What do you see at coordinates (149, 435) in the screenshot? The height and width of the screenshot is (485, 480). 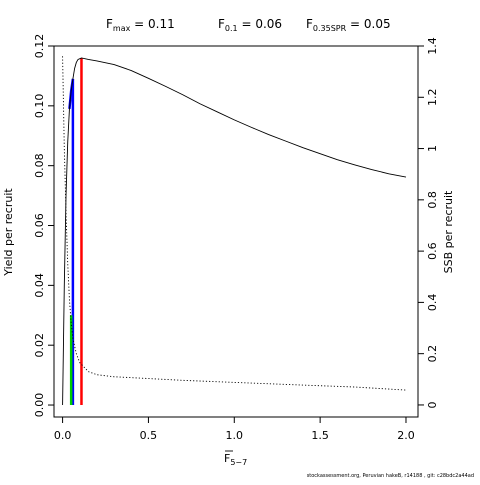 I see `x-tick-label: 0.5` at bounding box center [149, 435].